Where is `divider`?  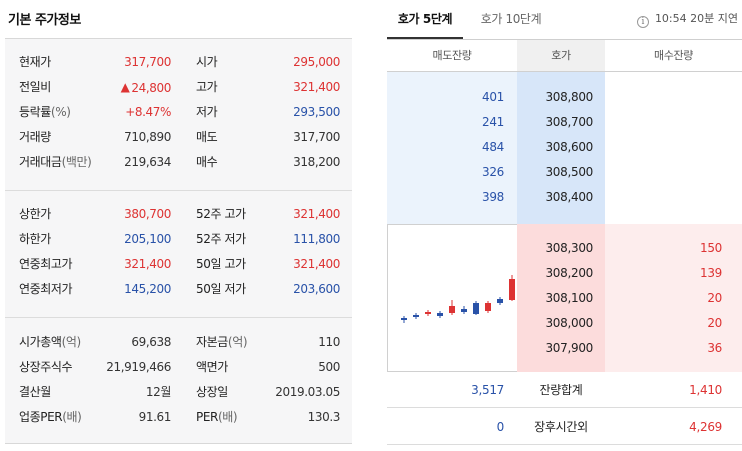
divider is located at coordinates (178, 317).